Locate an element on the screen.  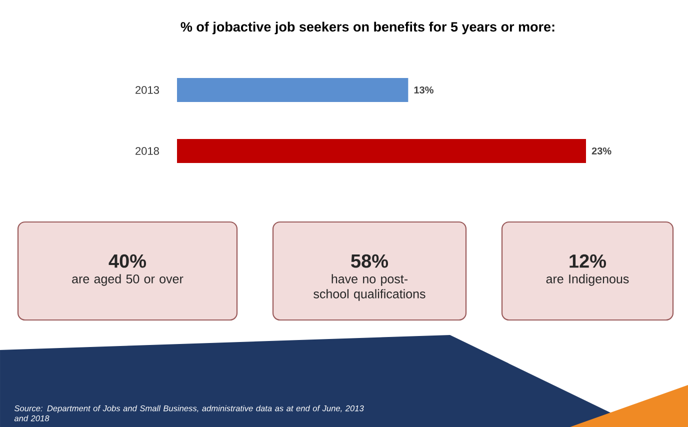
source-note: Source: Department of Jobs and Small Business, administrative data as at end of June, 2013 and 2018 is located at coordinates (189, 413).